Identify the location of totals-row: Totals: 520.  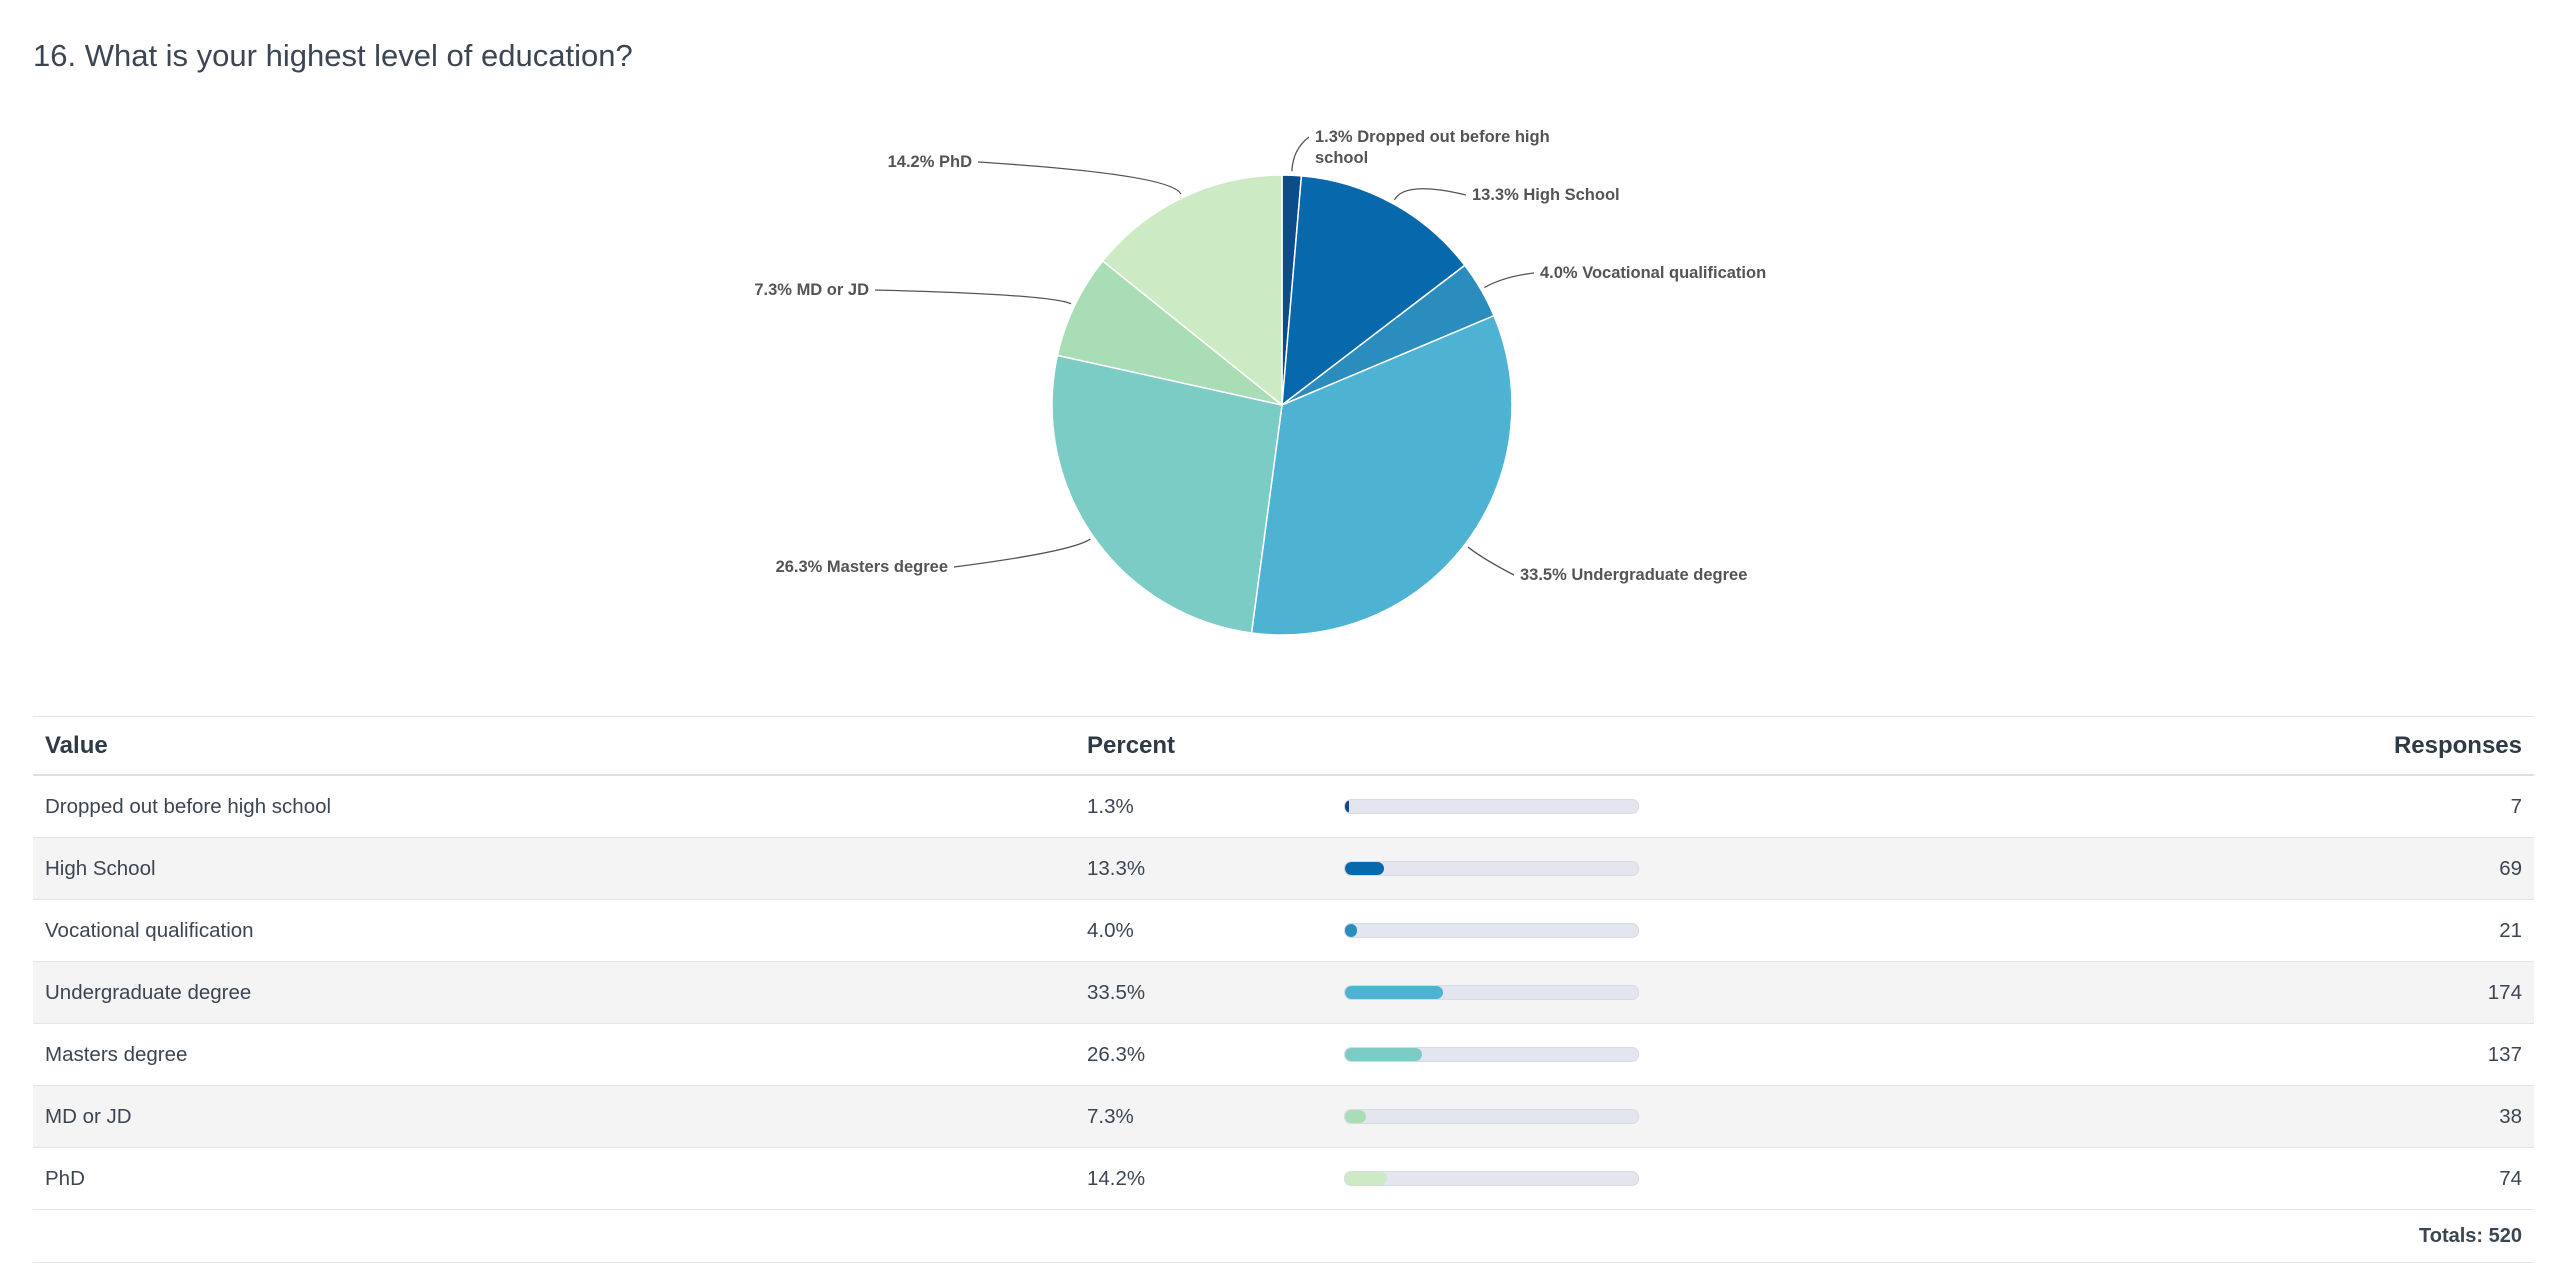
(1283, 1236).